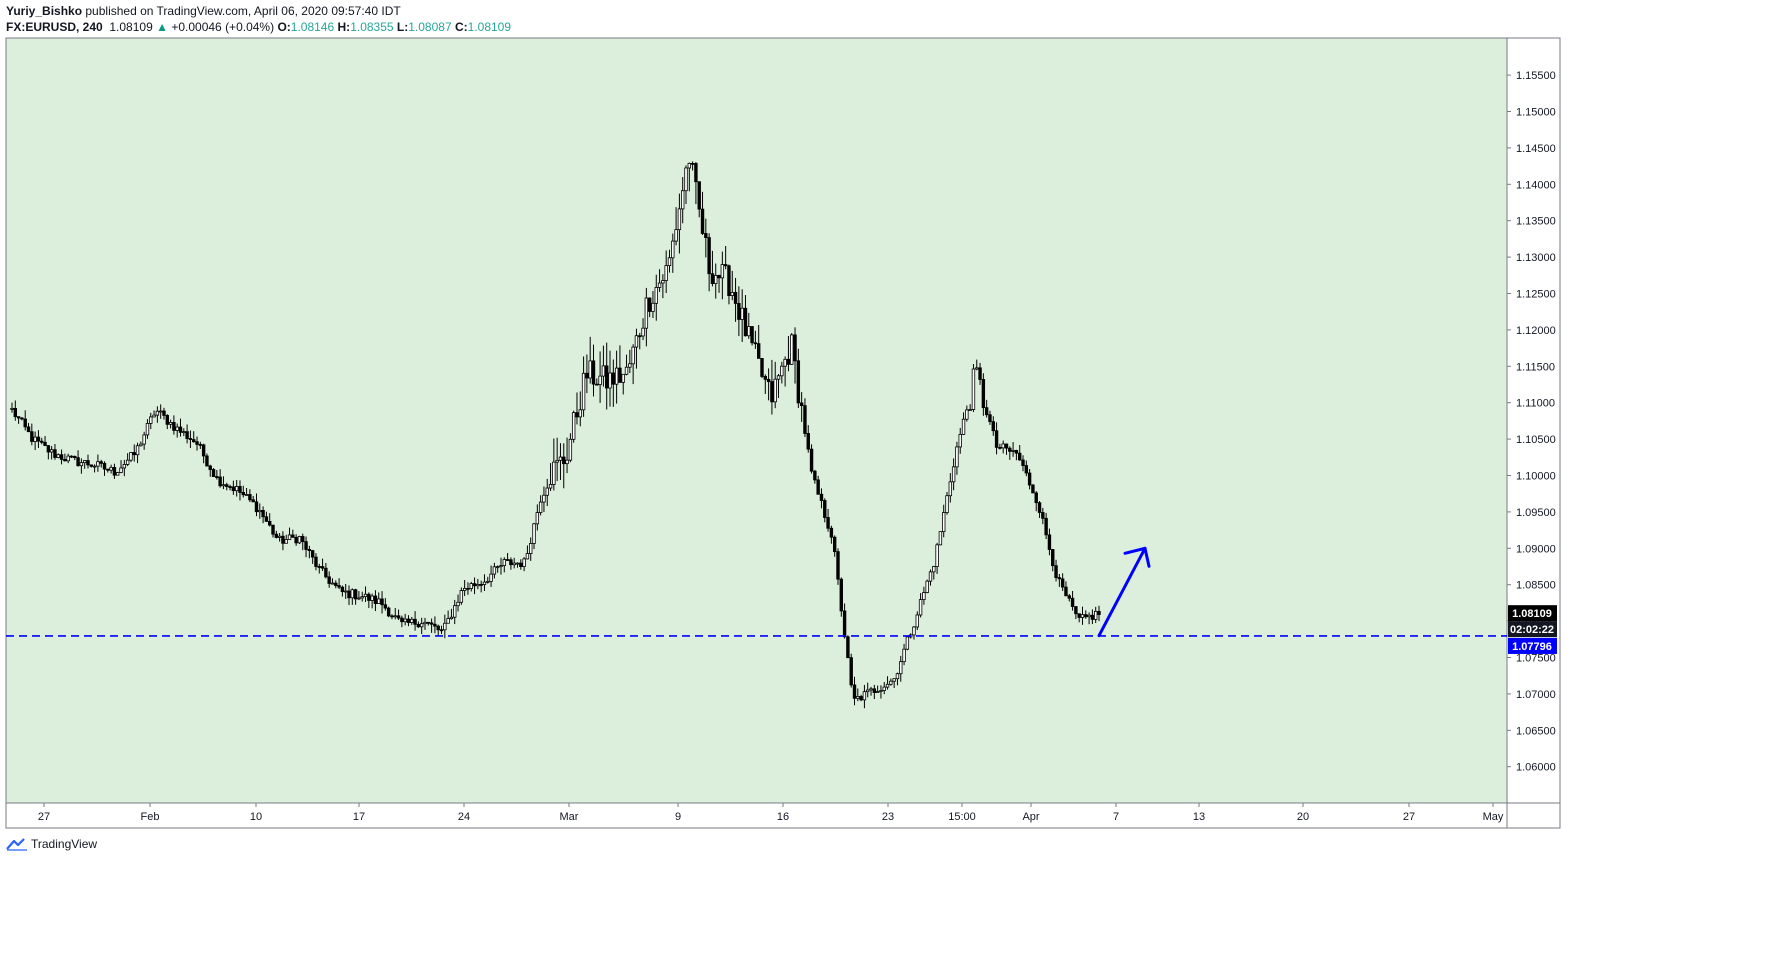  What do you see at coordinates (430, 27) in the screenshot?
I see `low-value: 1.08087` at bounding box center [430, 27].